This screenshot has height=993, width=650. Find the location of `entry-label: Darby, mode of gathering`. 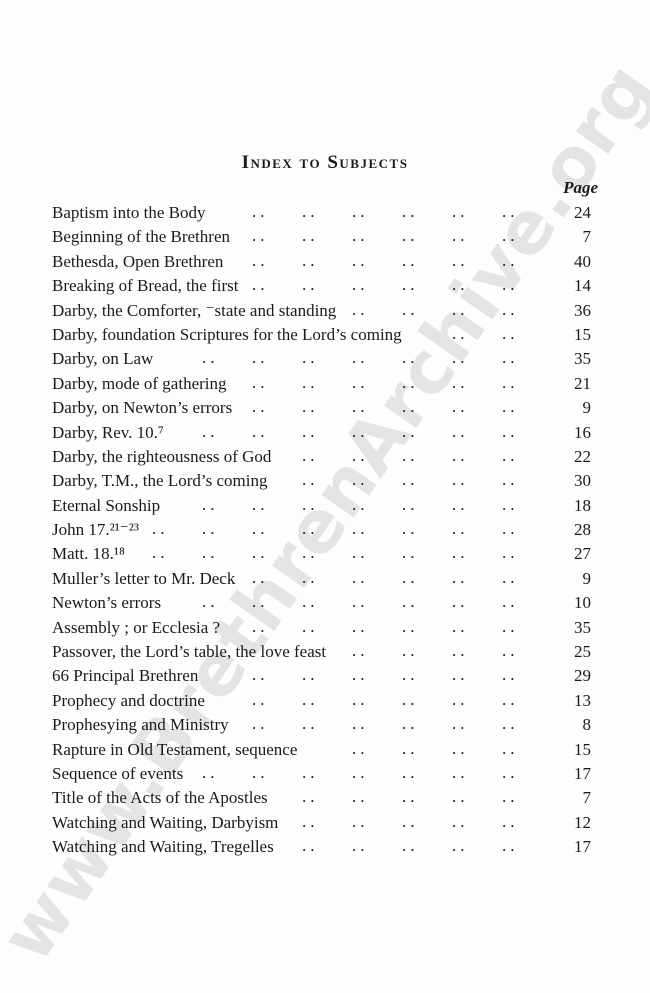

entry-label: Darby, mode of gathering is located at coordinates (139, 383).